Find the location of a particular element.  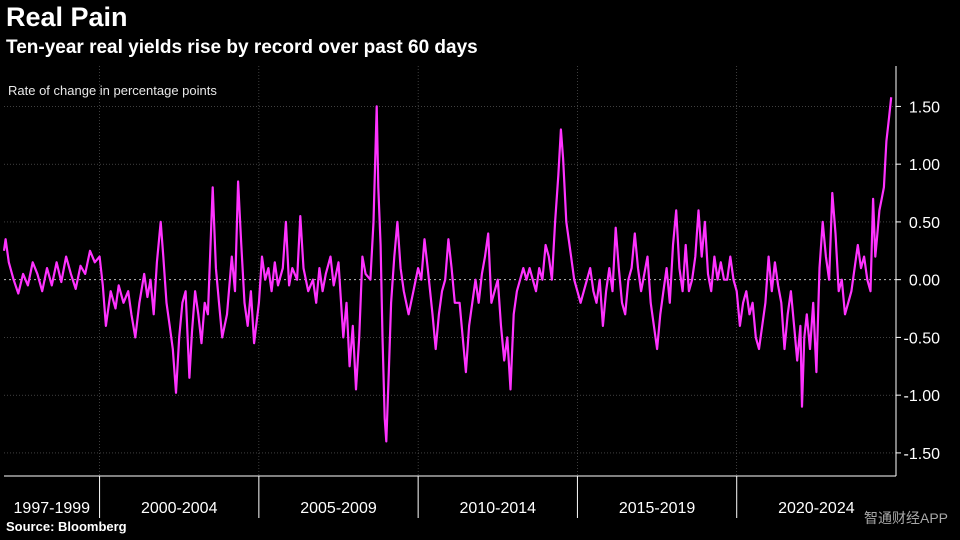

y-axis-label: Rate of change in percentage points is located at coordinates (112, 90).